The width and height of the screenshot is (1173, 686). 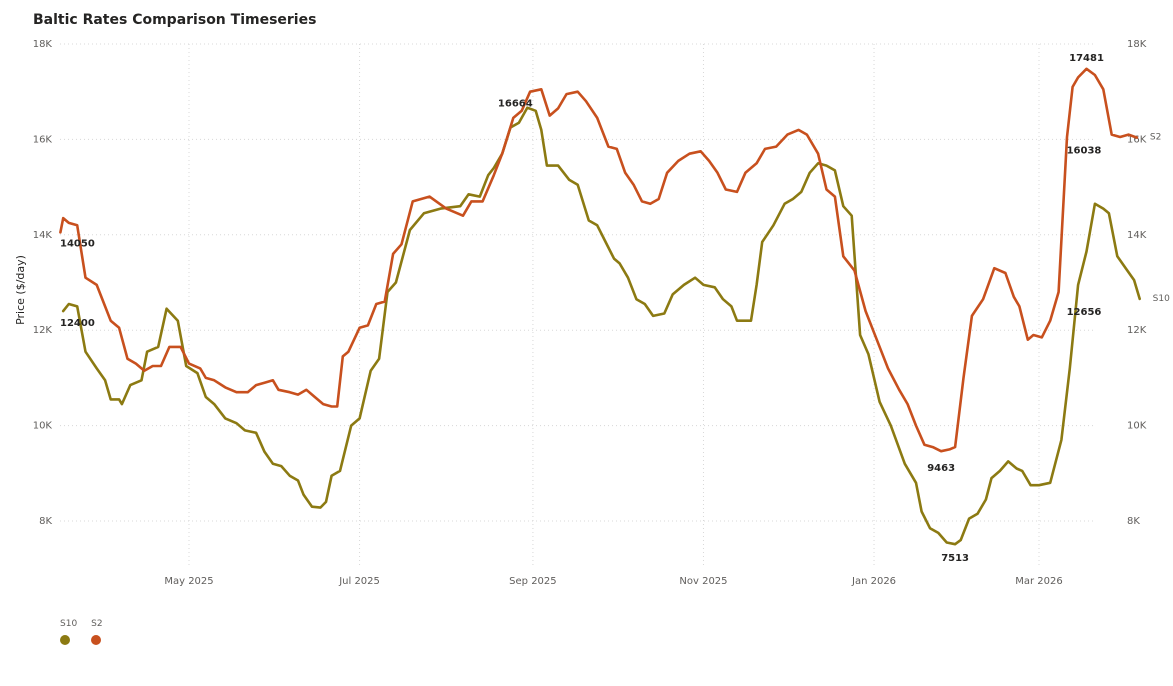 What do you see at coordinates (45, 521) in the screenshot?
I see `y-tick-label-left: 8K` at bounding box center [45, 521].